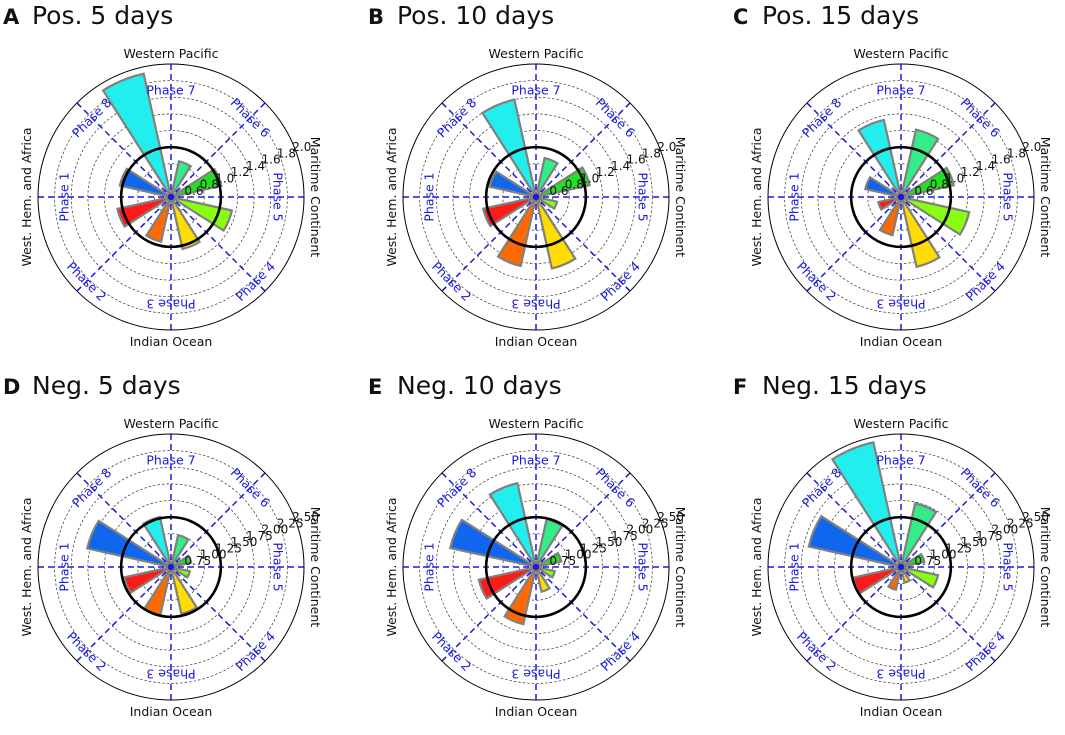 This screenshot has width=1065, height=735. Describe the element at coordinates (479, 385) in the screenshot. I see `panel-title: Neg. 10 days` at that location.